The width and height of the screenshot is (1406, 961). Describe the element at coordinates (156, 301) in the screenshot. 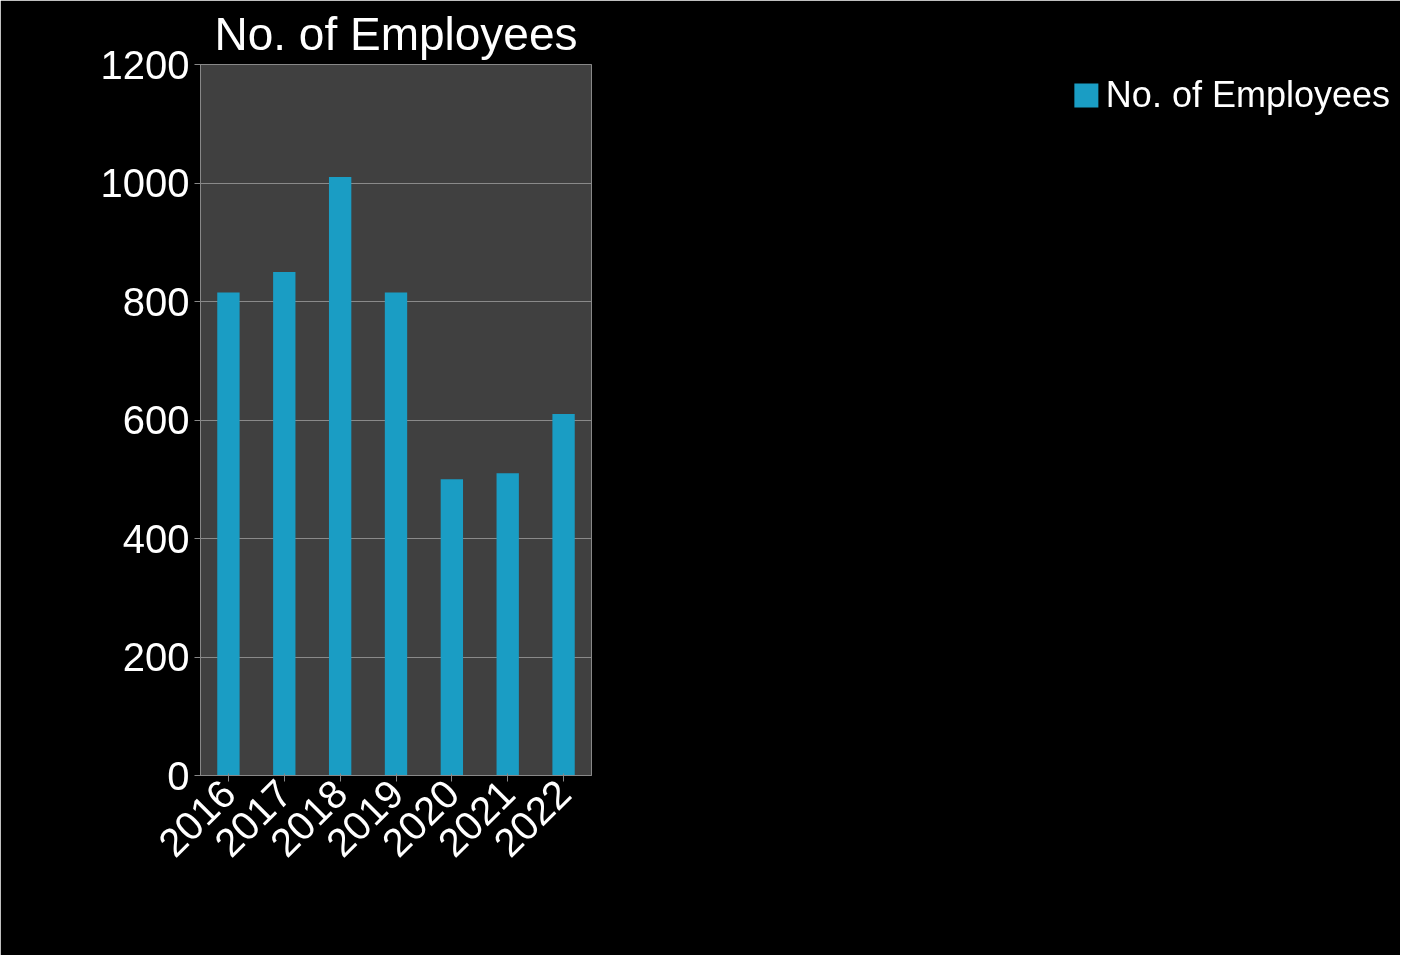

I see `y-tick-label: 800` at that location.